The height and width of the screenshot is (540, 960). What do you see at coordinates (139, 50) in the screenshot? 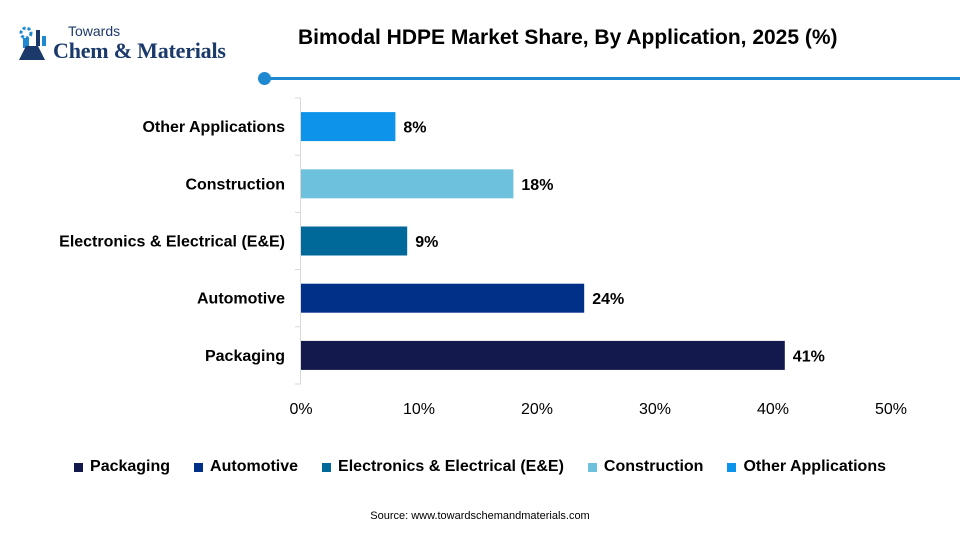
I see `brand-main-text: Chem & Materials` at bounding box center [139, 50].